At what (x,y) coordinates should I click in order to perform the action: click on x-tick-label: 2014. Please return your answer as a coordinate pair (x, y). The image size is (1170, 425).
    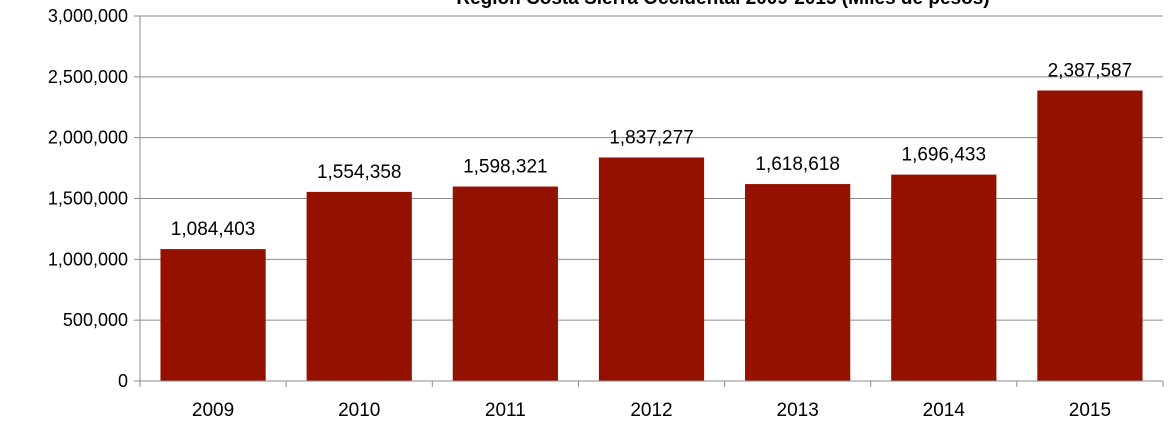
    Looking at the image, I should click on (944, 410).